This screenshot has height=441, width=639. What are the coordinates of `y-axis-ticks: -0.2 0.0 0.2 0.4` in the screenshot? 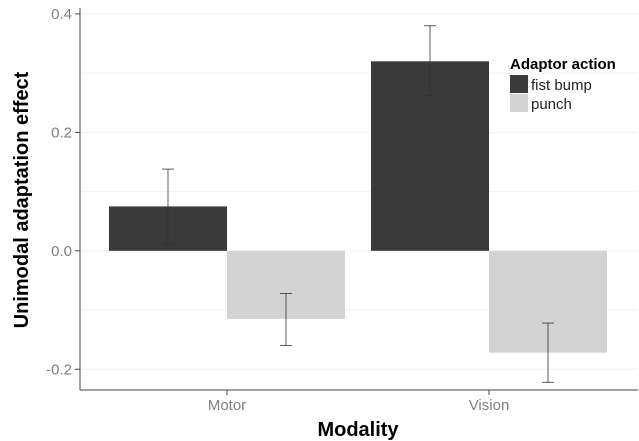 It's located at (63, 192).